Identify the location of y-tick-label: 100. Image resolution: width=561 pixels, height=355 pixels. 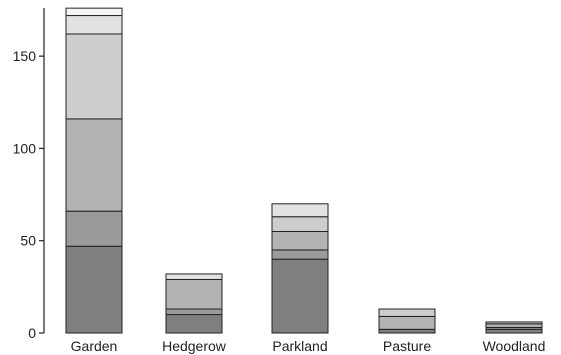
(25, 148).